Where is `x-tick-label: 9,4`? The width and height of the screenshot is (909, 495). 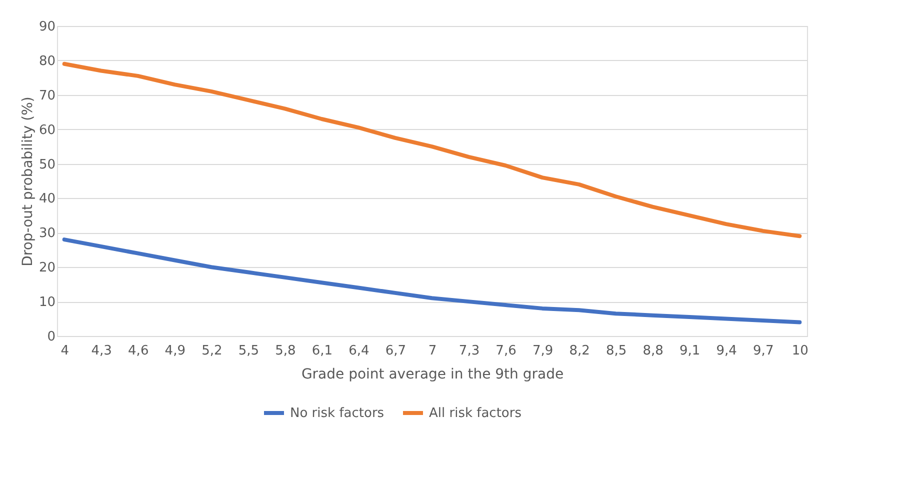
x-tick-label: 9,4 is located at coordinates (726, 351).